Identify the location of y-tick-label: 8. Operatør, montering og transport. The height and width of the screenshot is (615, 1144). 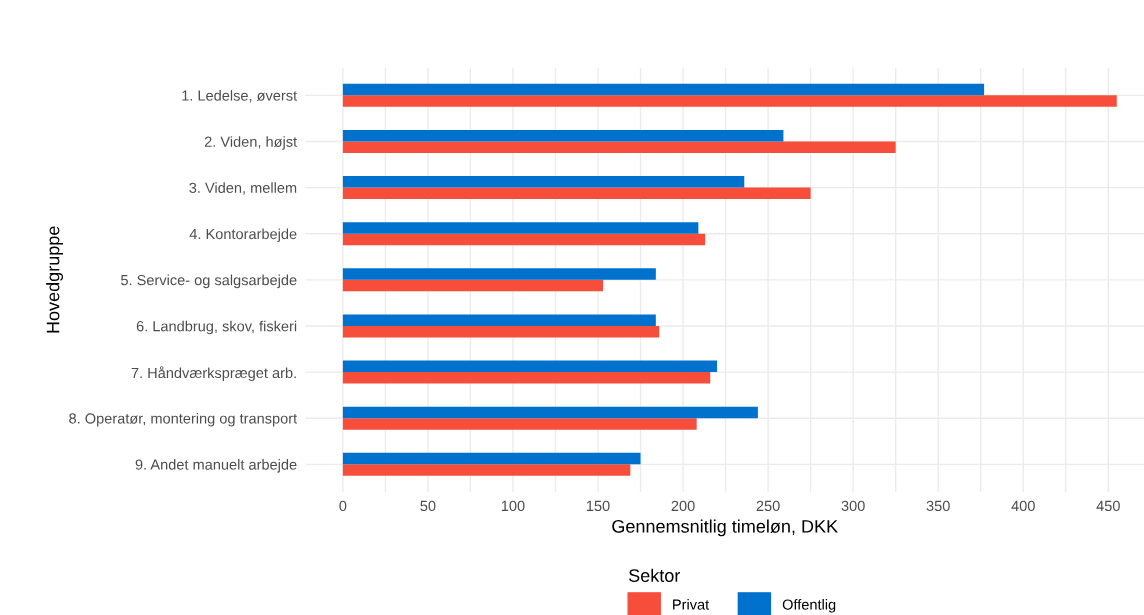
(183, 419).